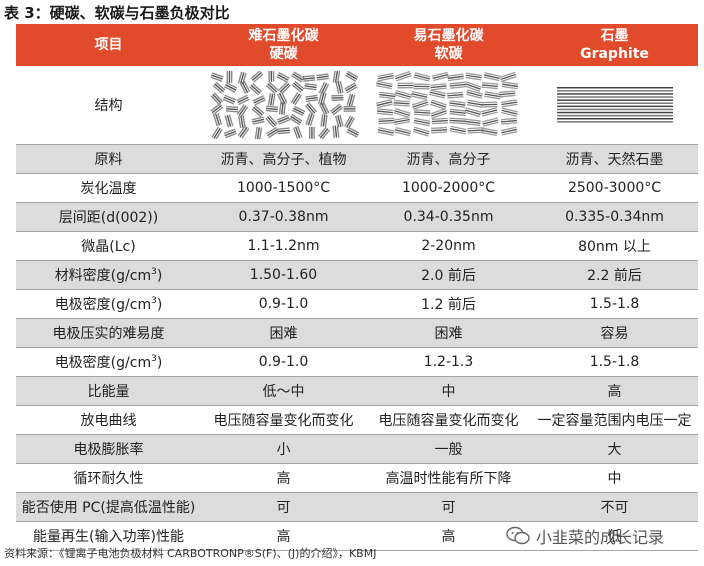 Image resolution: width=704 pixels, height=566 pixels. I want to click on header-item: 项目, so click(108, 45).